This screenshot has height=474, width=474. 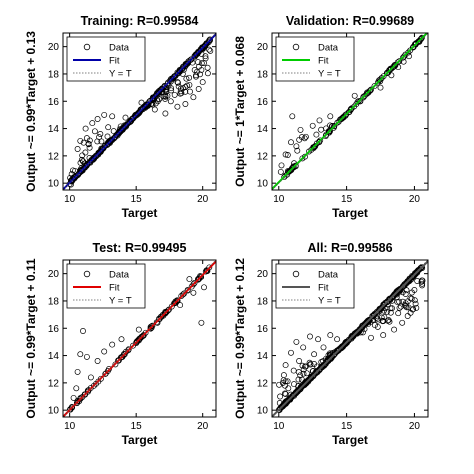 What do you see at coordinates (263, 156) in the screenshot?
I see `y-tick-label: 12` at bounding box center [263, 156].